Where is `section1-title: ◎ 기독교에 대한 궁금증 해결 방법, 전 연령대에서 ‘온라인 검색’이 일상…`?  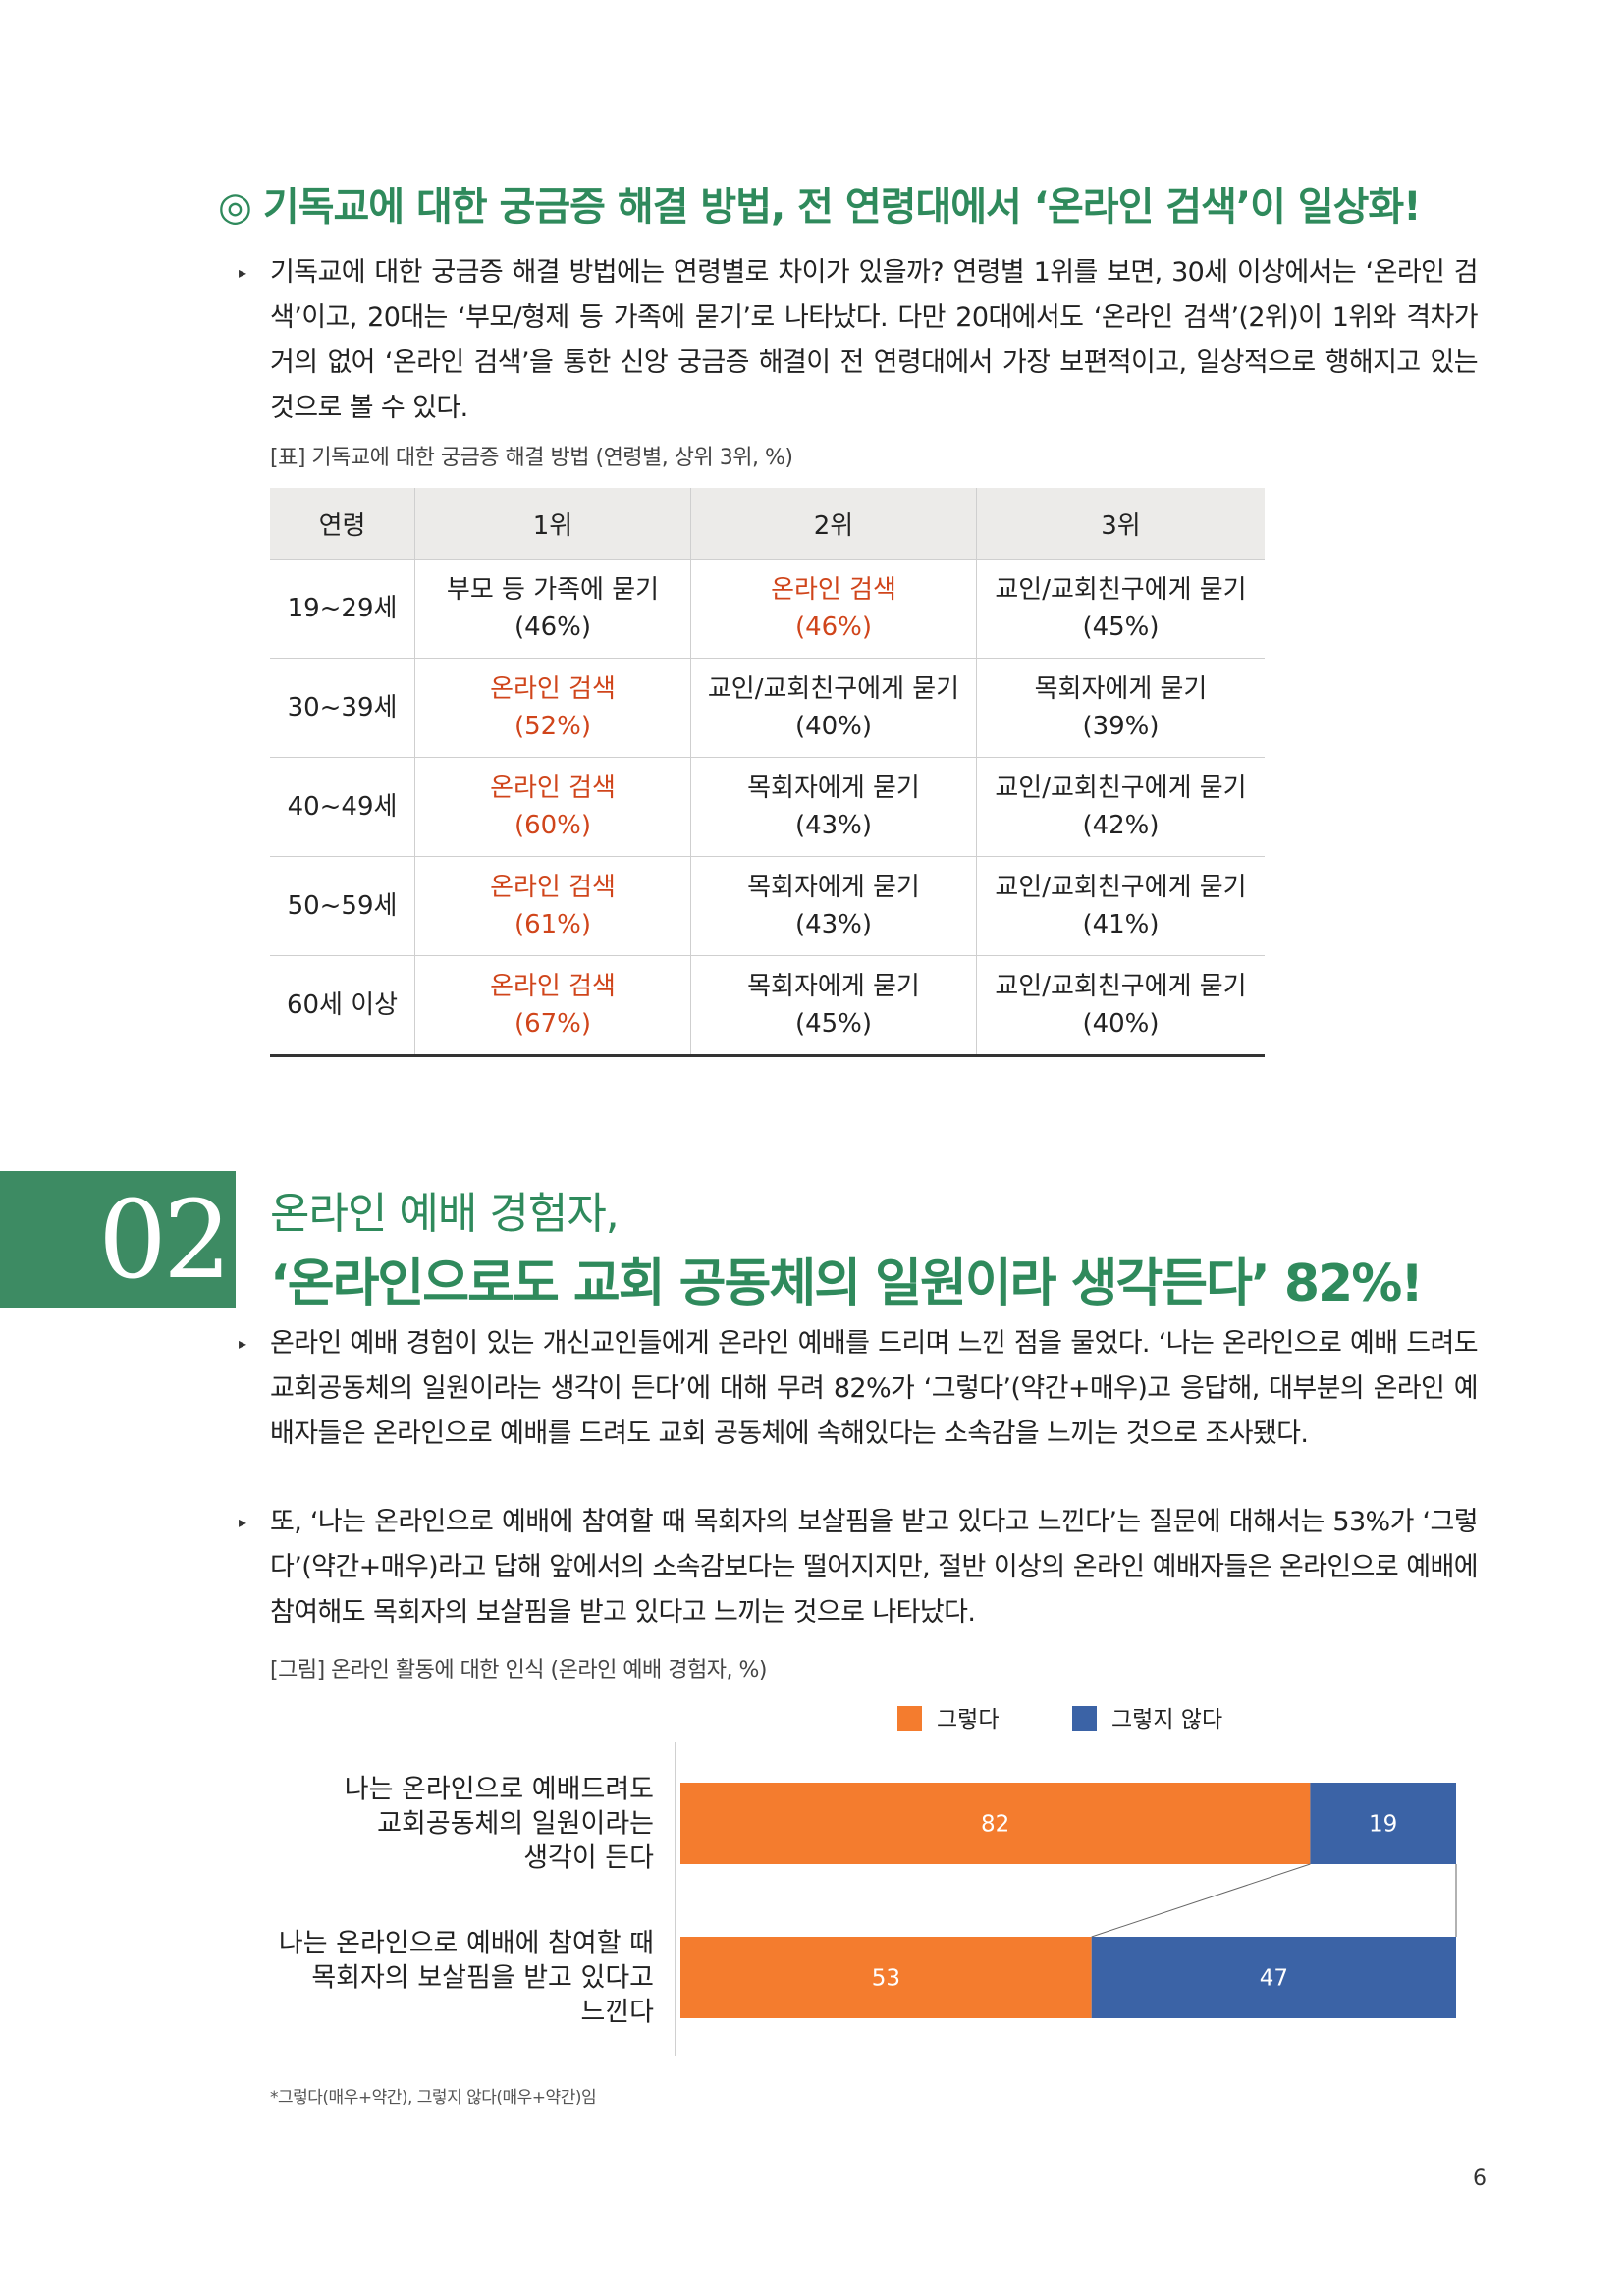 section1-title: ◎ 기독교에 대한 궁금증 해결 방법, 전 연령대에서 ‘온라인 검색’이 일상… is located at coordinates (820, 203).